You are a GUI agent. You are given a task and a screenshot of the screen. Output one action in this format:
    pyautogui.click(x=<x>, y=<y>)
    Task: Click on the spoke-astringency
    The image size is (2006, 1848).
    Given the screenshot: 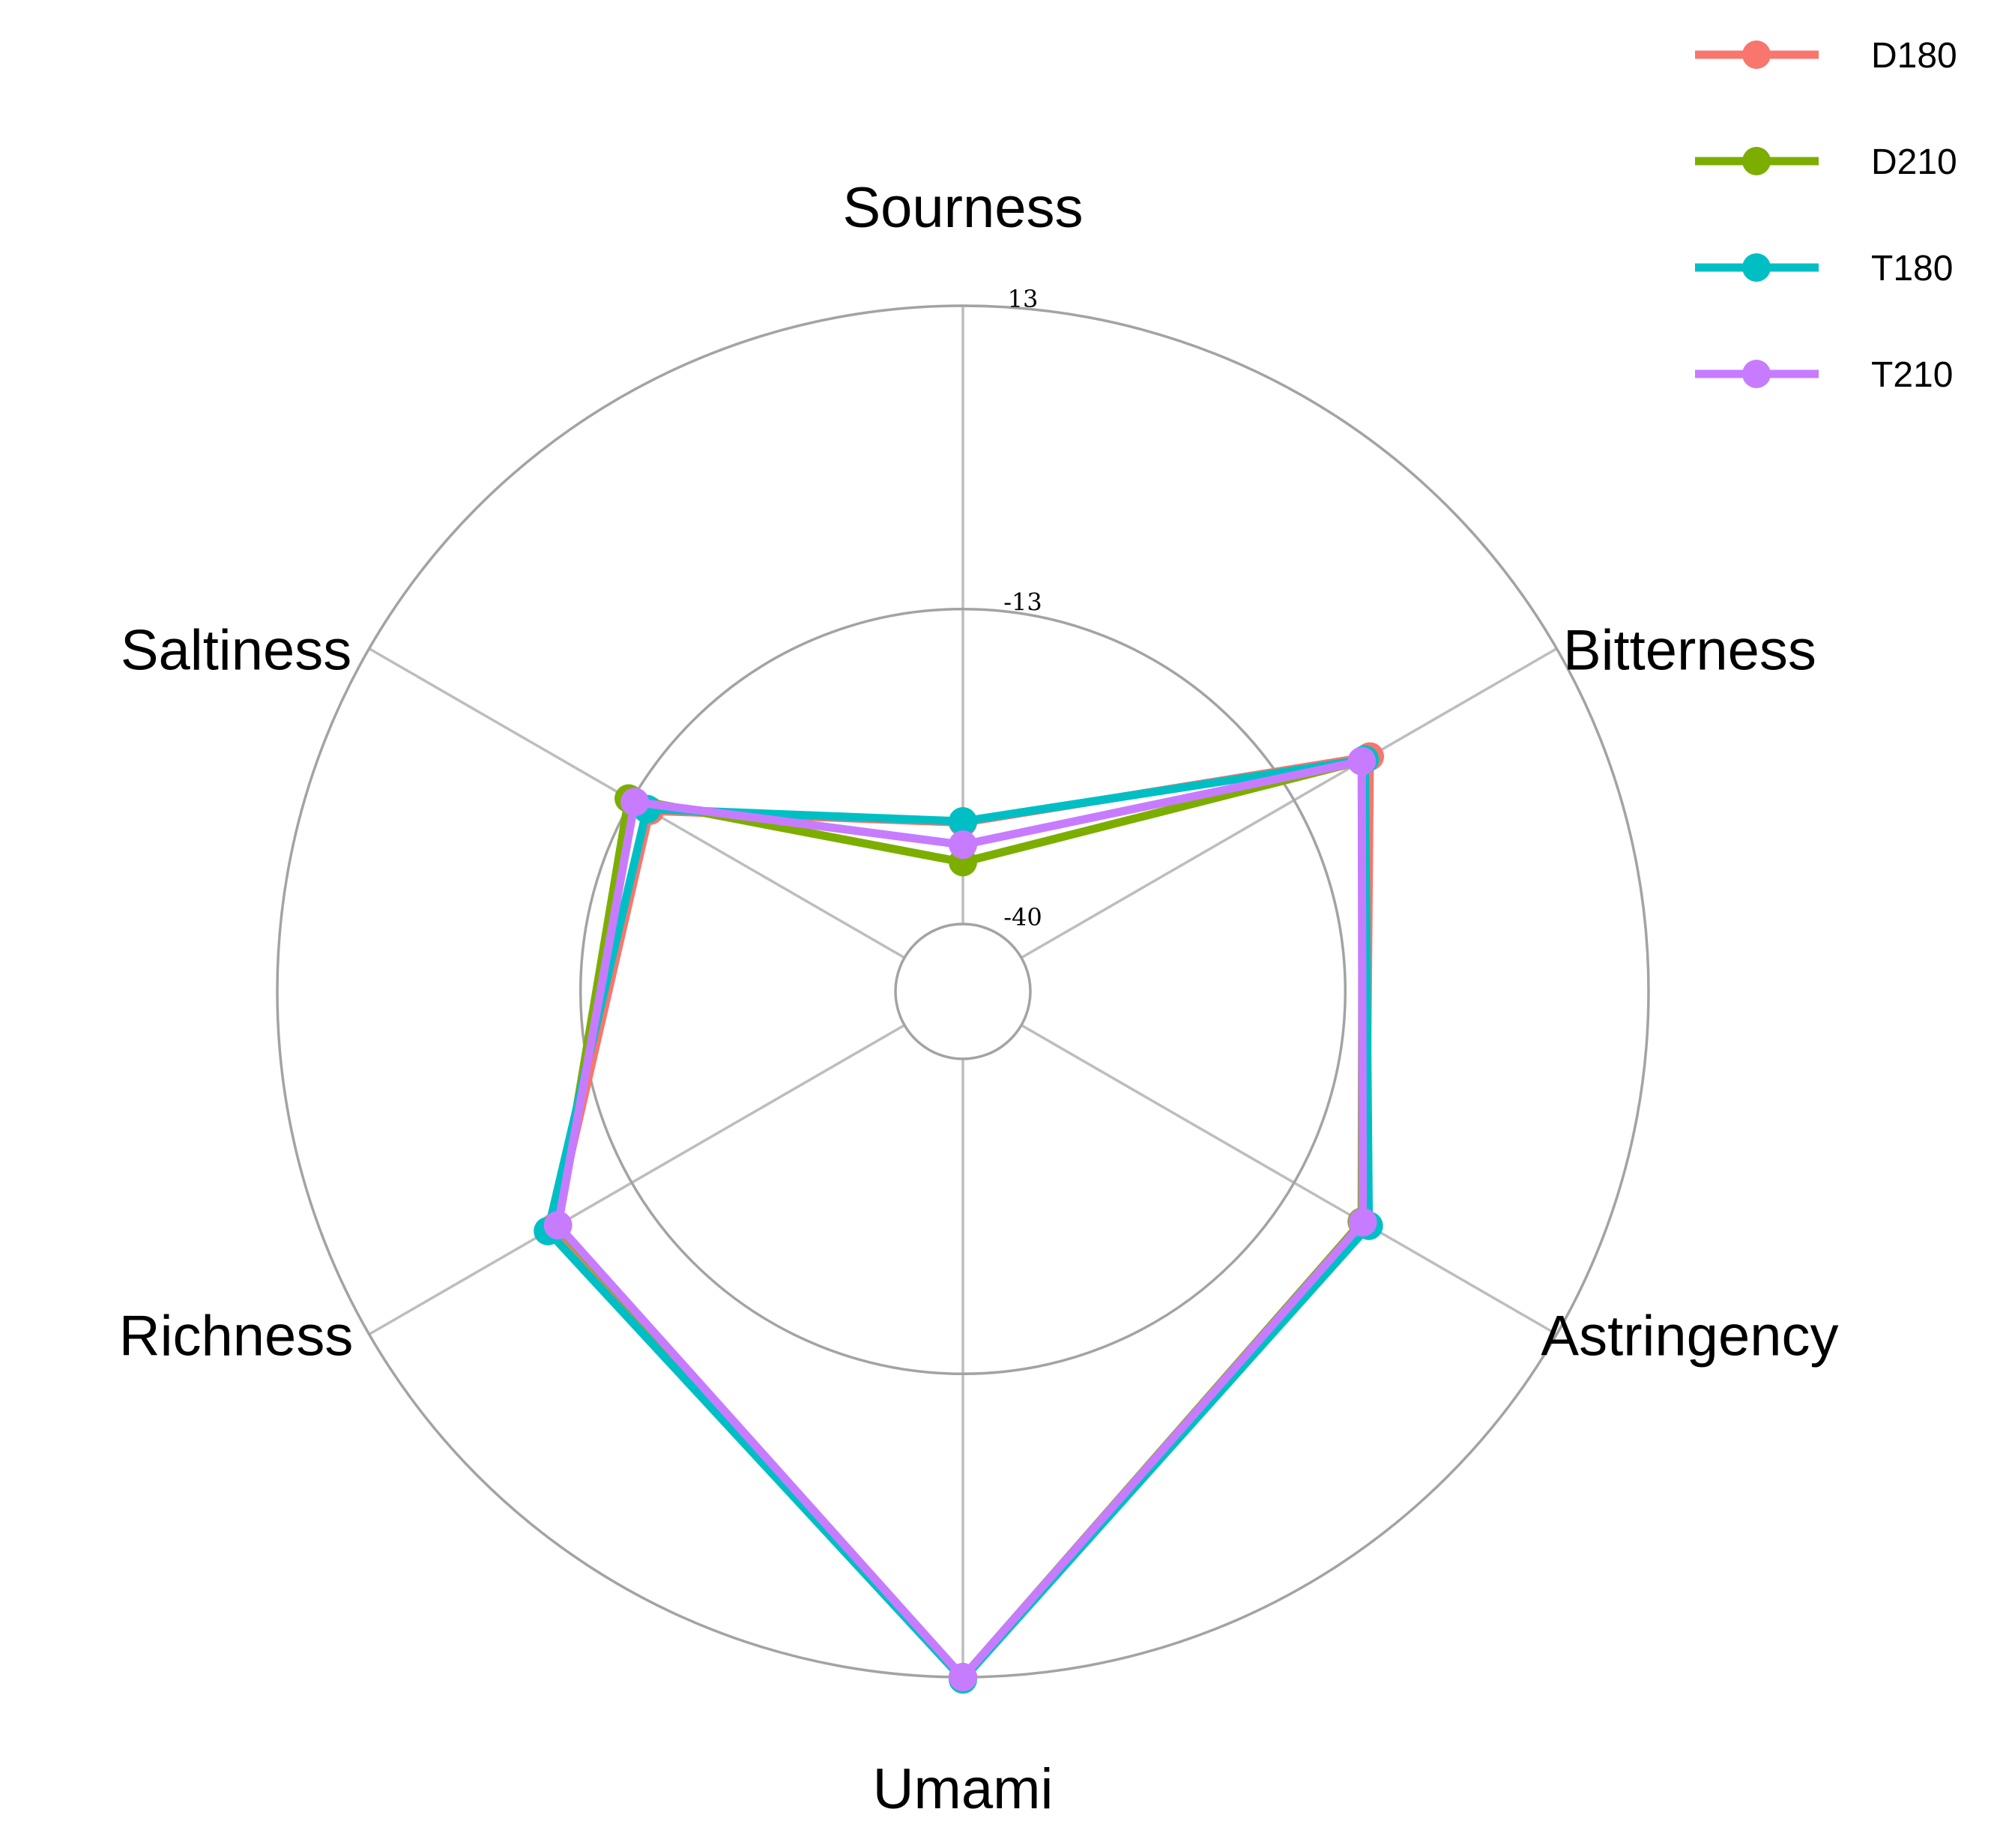 What is the action you would take?
    pyautogui.click(x=1289, y=1180)
    